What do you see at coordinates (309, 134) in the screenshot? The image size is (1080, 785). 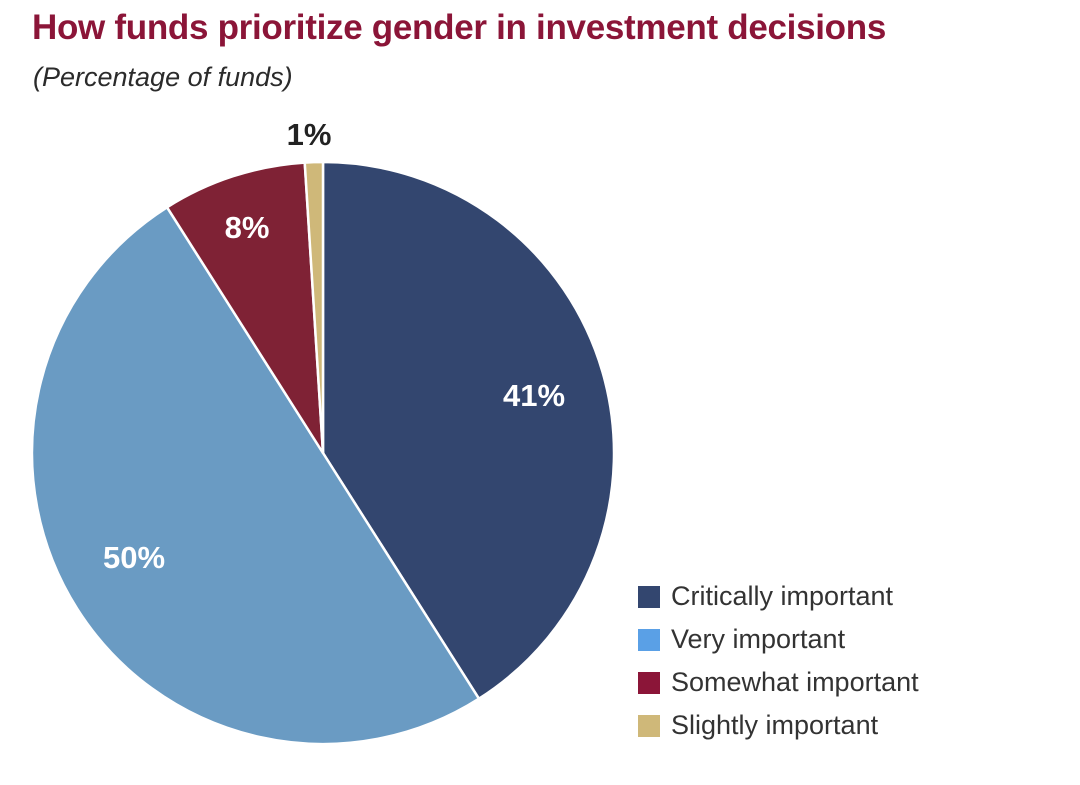 I see `slice-value-label-slightly-important: 1%` at bounding box center [309, 134].